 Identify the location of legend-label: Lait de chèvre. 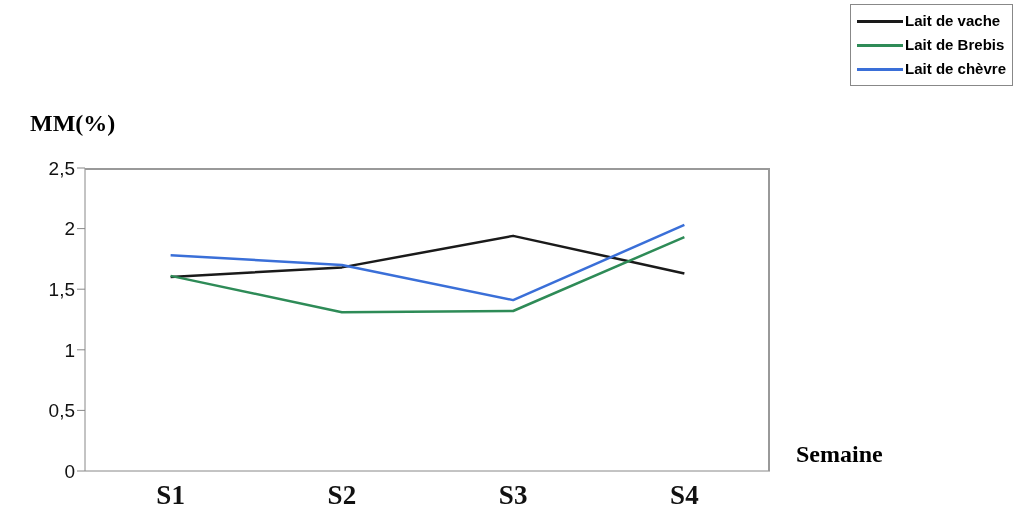
(955, 69).